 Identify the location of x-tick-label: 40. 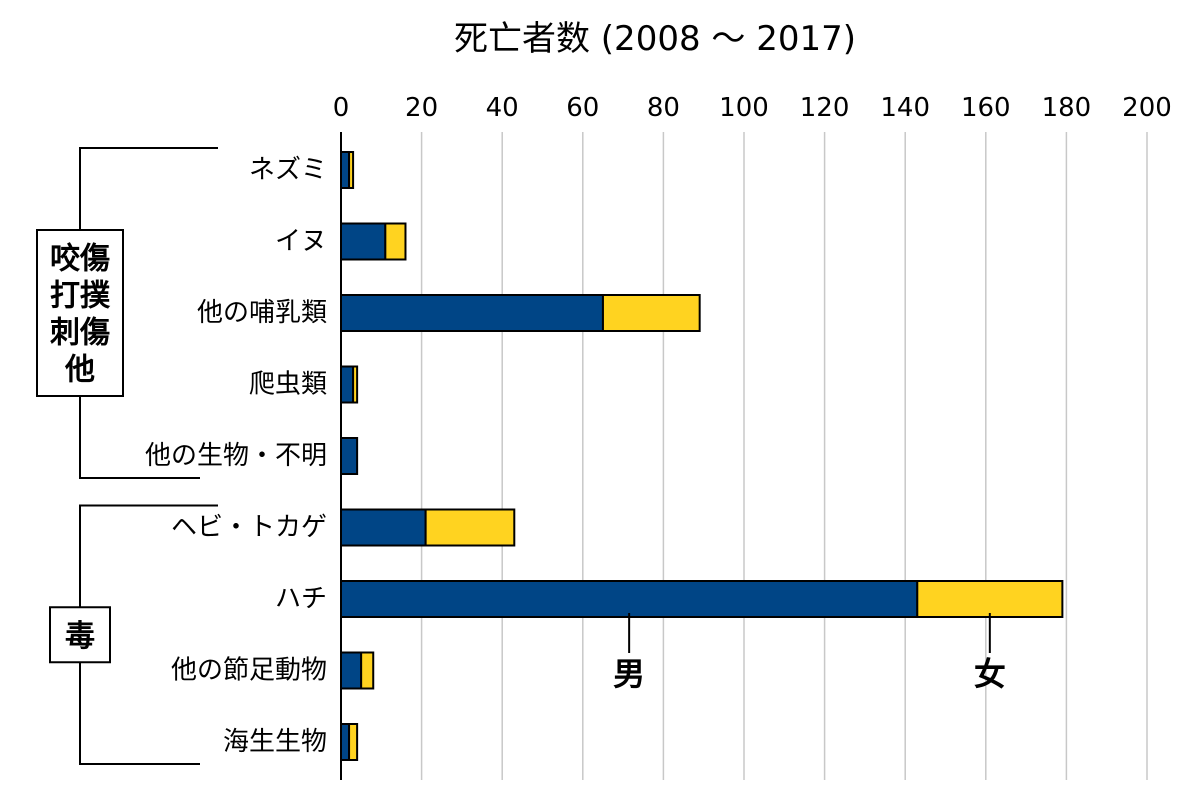
(502, 108).